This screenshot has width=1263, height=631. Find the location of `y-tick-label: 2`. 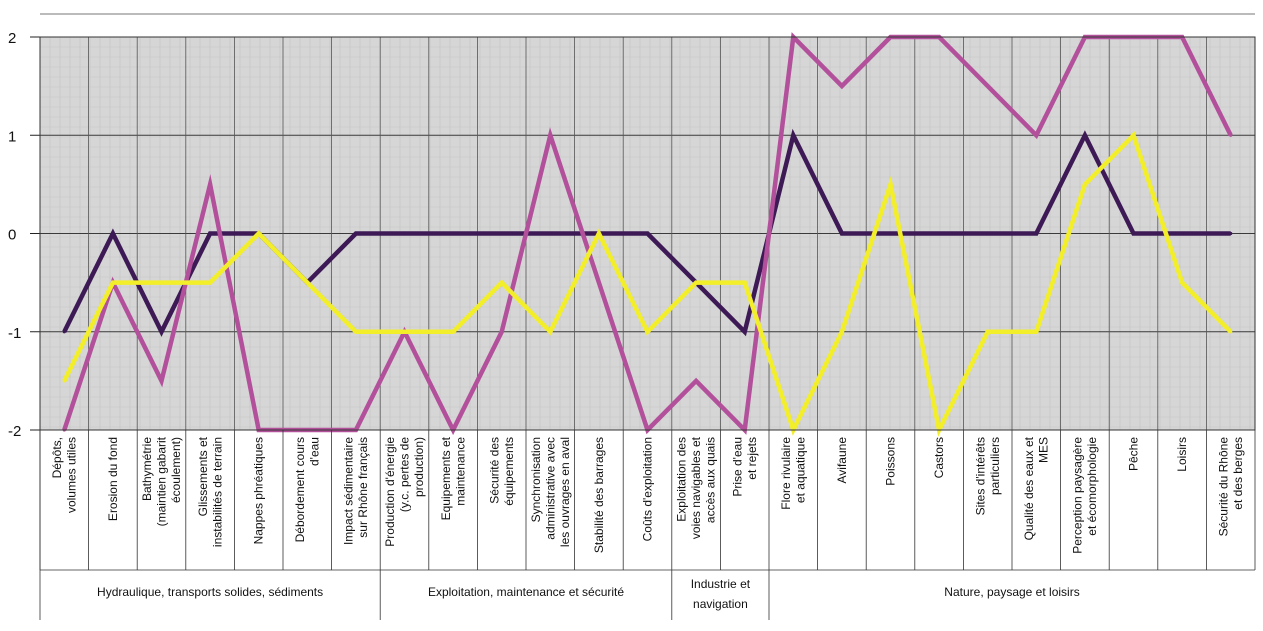

y-tick-label: 2 is located at coordinates (12, 38).